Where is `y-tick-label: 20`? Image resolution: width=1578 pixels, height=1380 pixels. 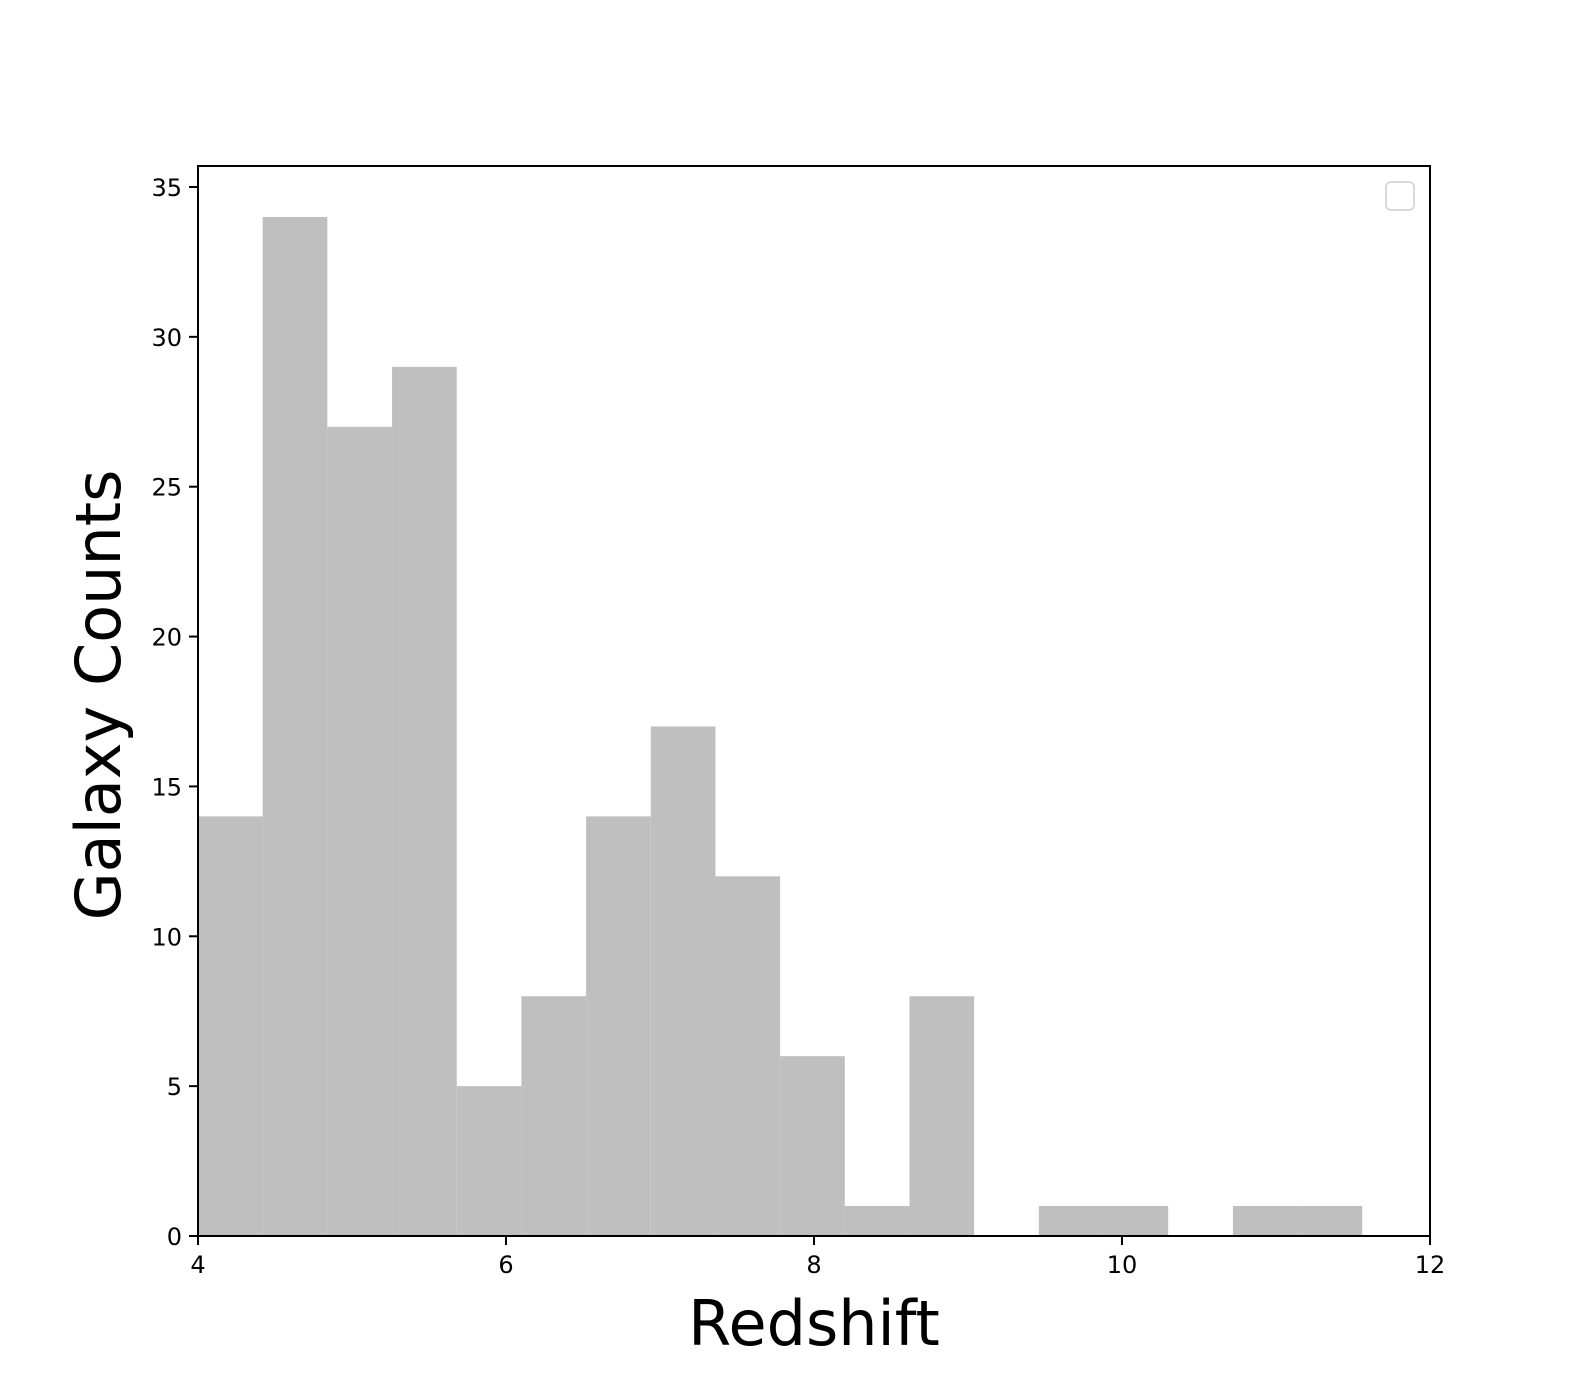
y-tick-label: 20 is located at coordinates (166, 638).